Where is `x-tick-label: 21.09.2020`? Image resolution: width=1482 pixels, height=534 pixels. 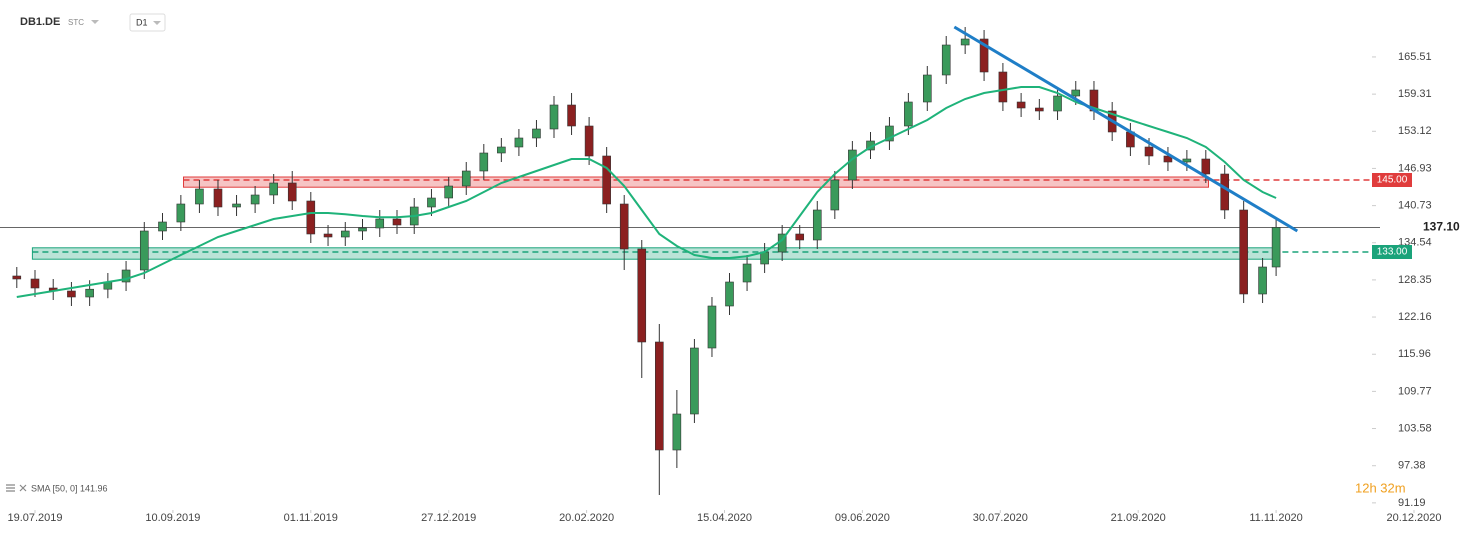
x-tick-label: 21.09.2020 is located at coordinates (1138, 518).